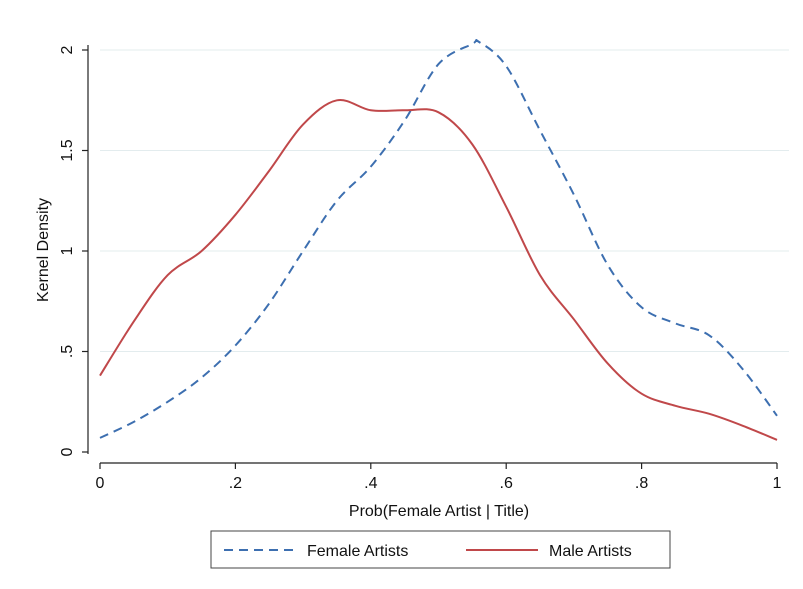  I want to click on legend-label-female-artists: Female Artists, so click(357, 551).